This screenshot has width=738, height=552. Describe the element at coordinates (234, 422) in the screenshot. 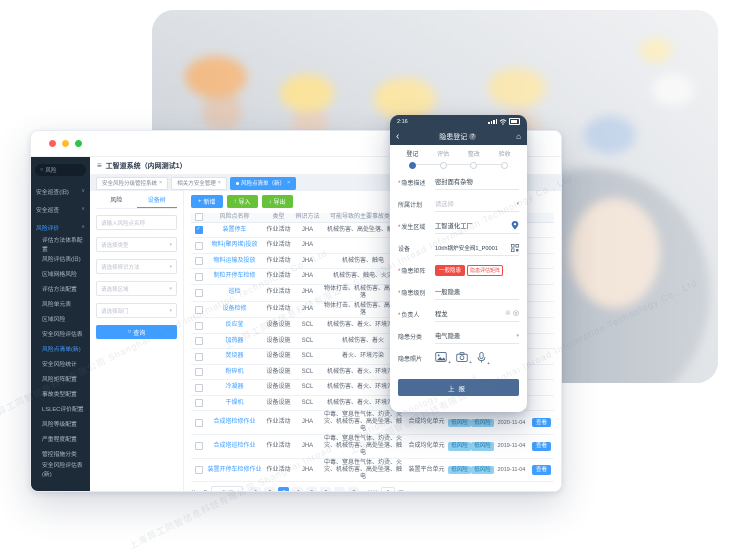

I see `risk-point-link: 合成塔检修作业` at that location.